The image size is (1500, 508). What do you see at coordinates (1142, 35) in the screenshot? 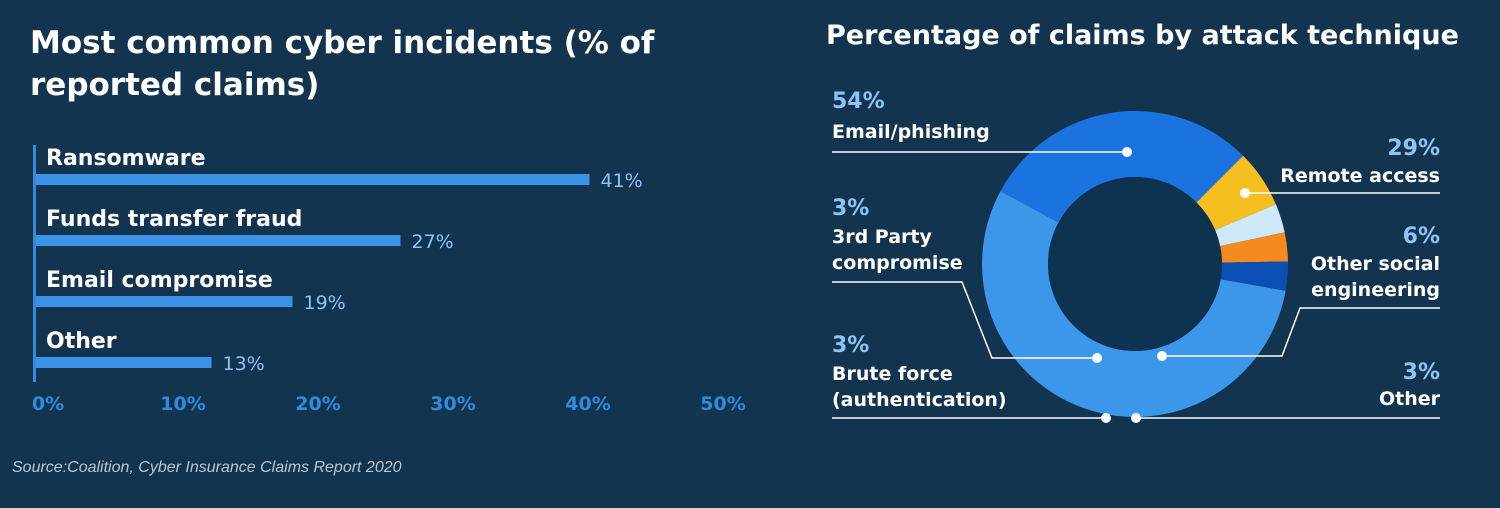
I see `donut-chart-title: Percentage of claims by attack technique` at bounding box center [1142, 35].